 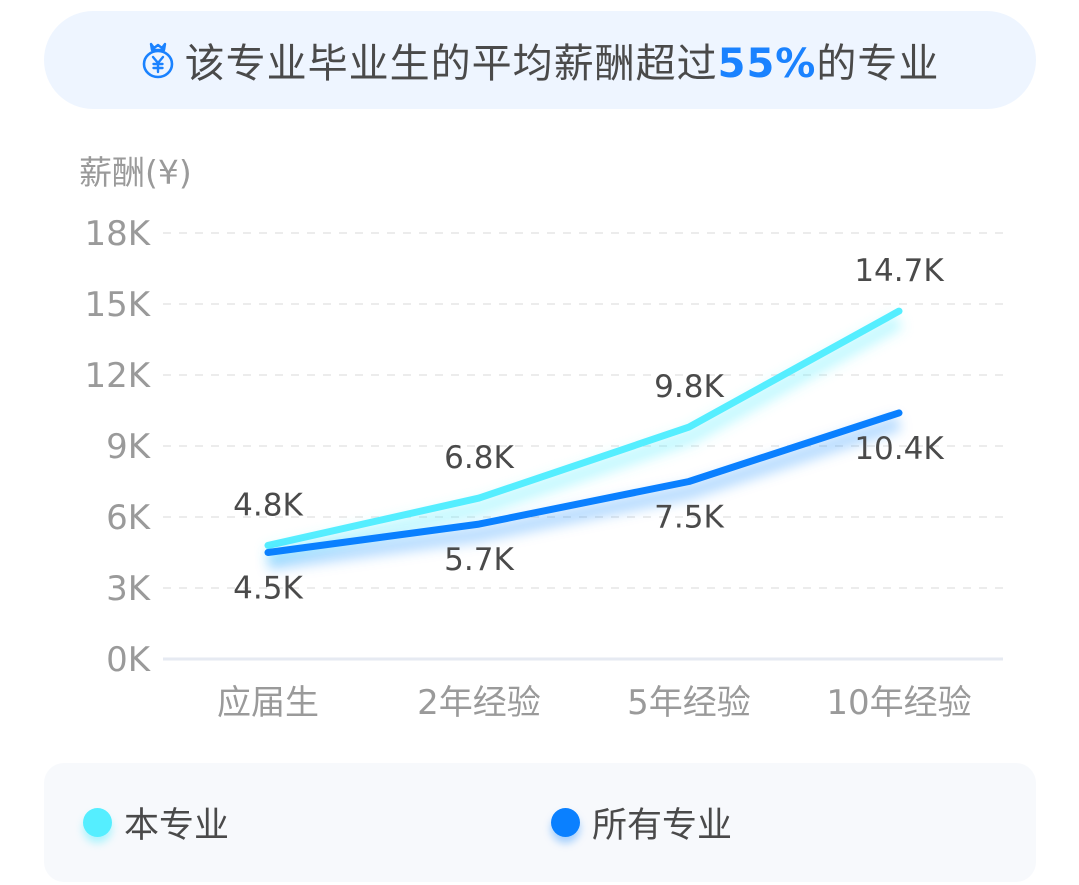 I want to click on series-shadow, so click(x=584, y=493).